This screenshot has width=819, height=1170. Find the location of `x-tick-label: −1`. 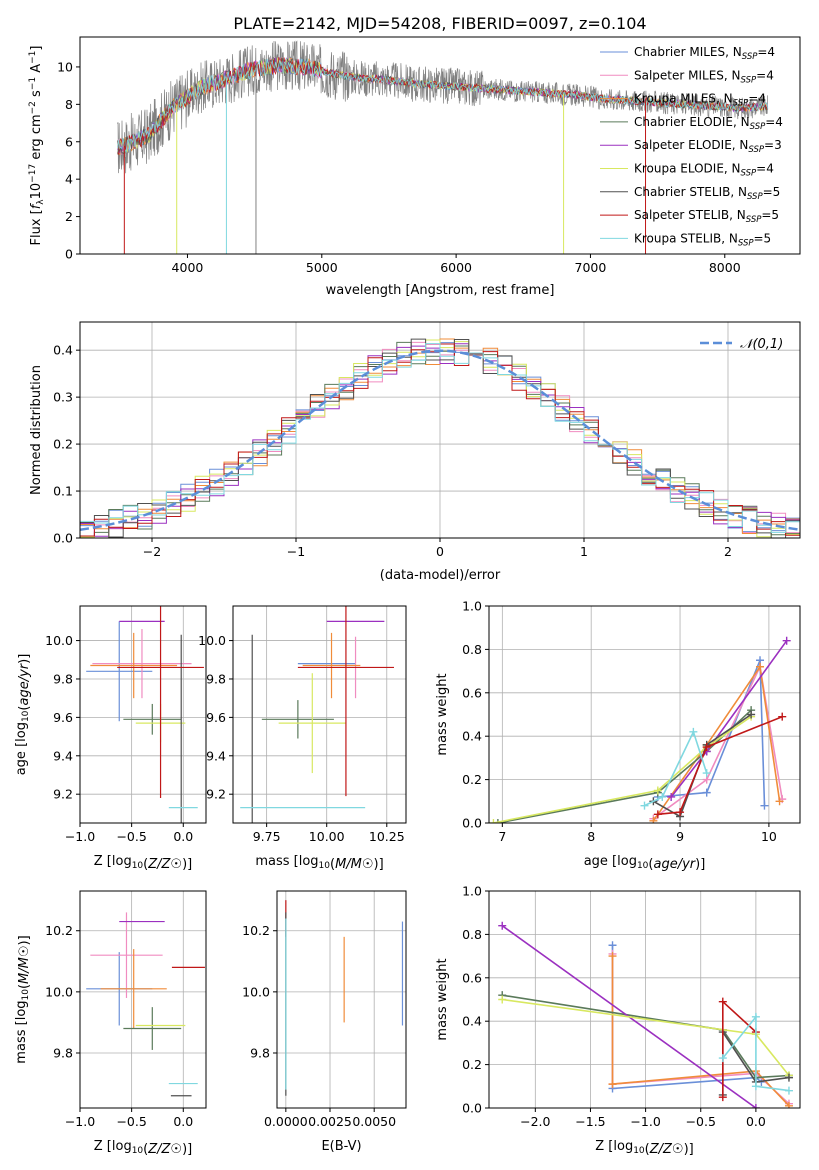

x-tick-label: −1 is located at coordinates (296, 551).